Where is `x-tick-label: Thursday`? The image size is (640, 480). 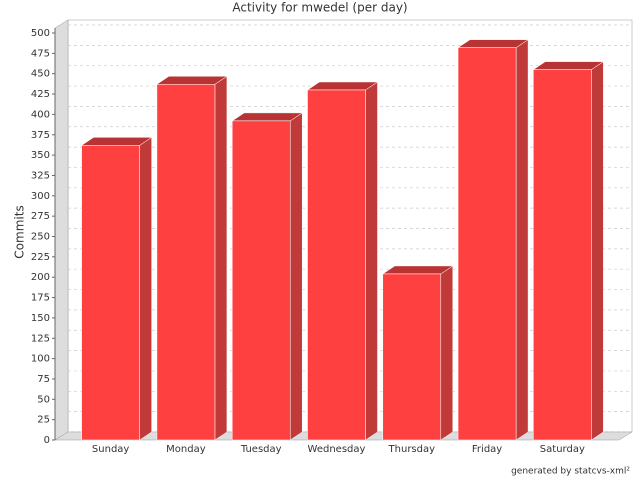 x-tick-label: Thursday is located at coordinates (412, 449).